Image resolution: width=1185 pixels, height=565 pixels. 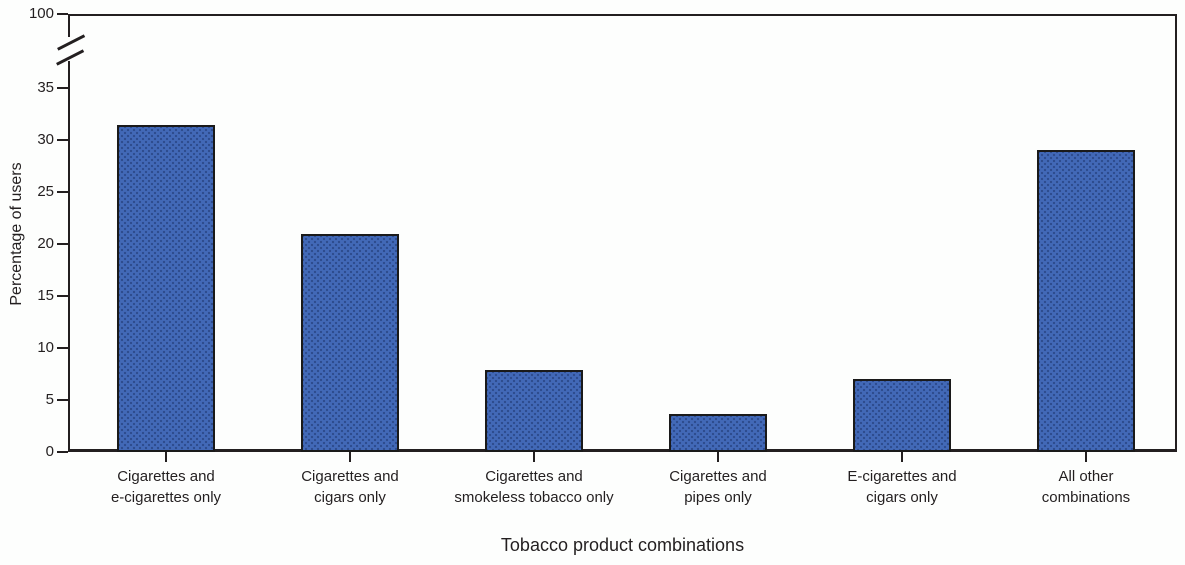 I want to click on y-tick-label: 10, so click(x=45, y=347).